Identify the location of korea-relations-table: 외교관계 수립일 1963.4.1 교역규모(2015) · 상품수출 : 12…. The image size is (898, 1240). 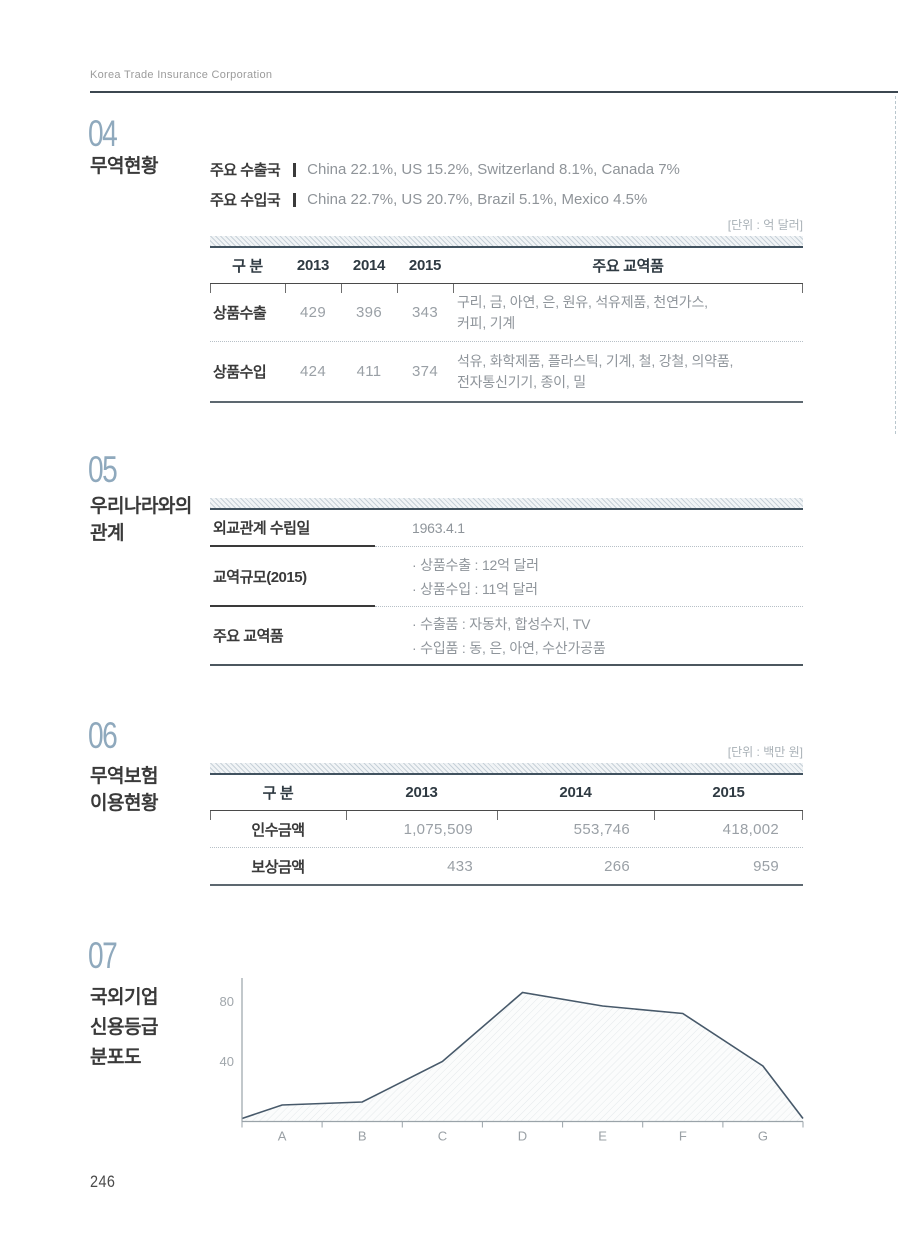
(506, 582).